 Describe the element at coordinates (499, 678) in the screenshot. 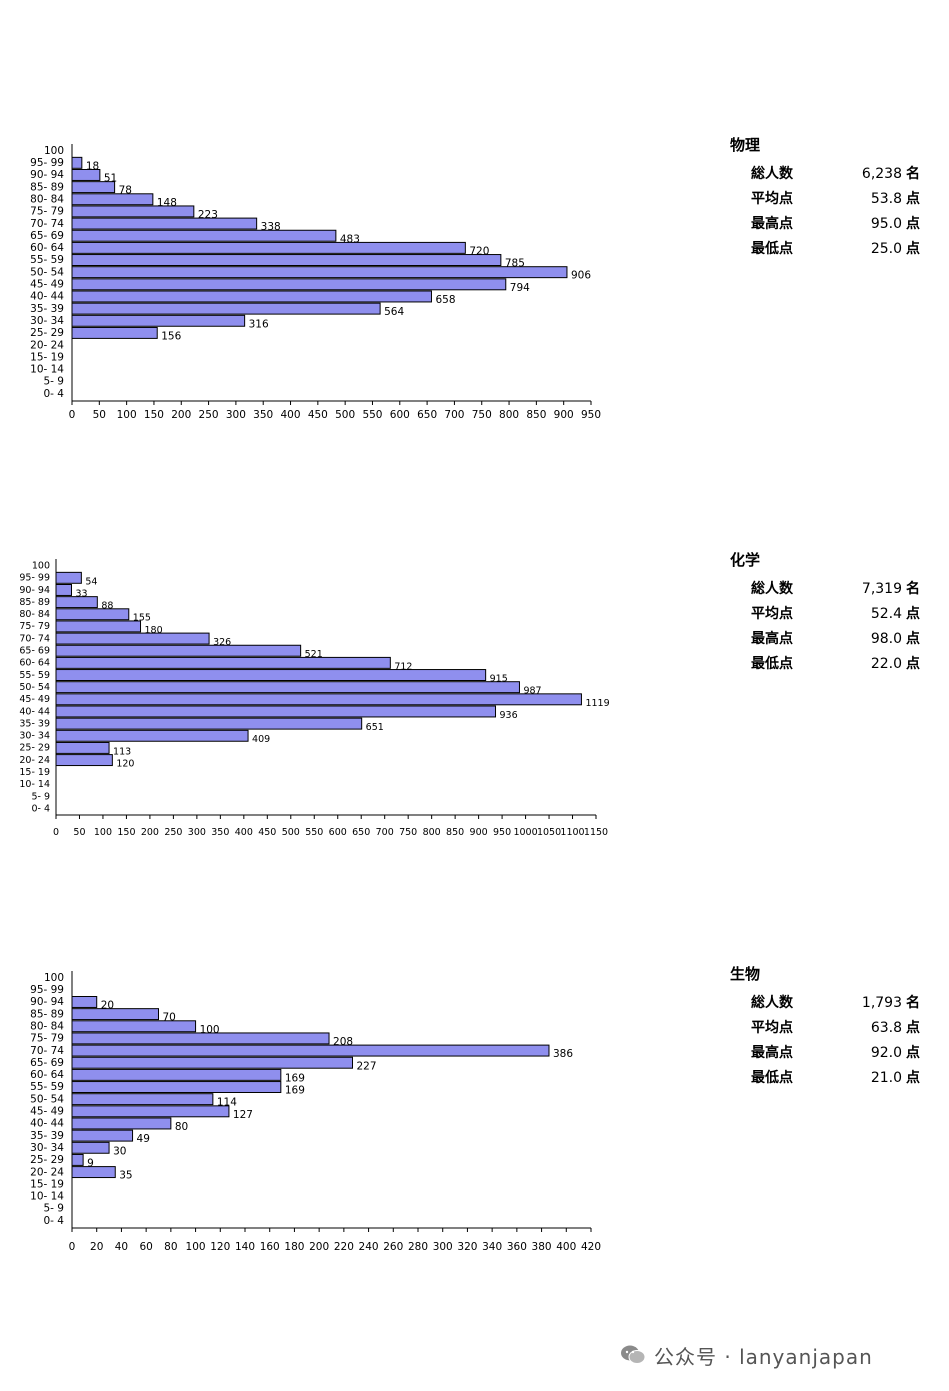

I see `data-label: 915` at that location.